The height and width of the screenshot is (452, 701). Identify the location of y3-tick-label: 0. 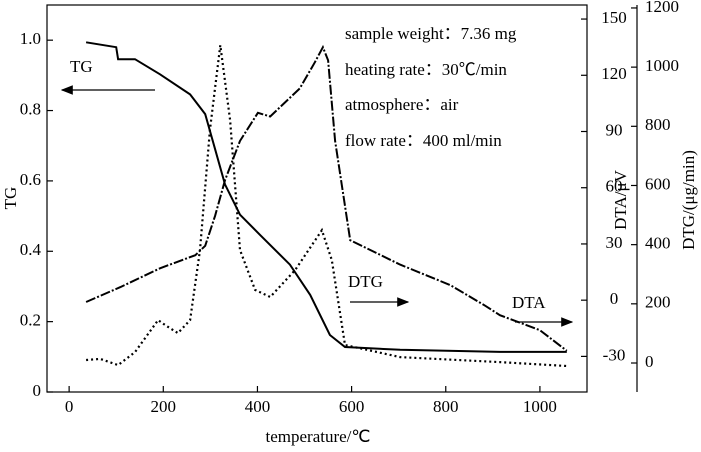
(649, 361).